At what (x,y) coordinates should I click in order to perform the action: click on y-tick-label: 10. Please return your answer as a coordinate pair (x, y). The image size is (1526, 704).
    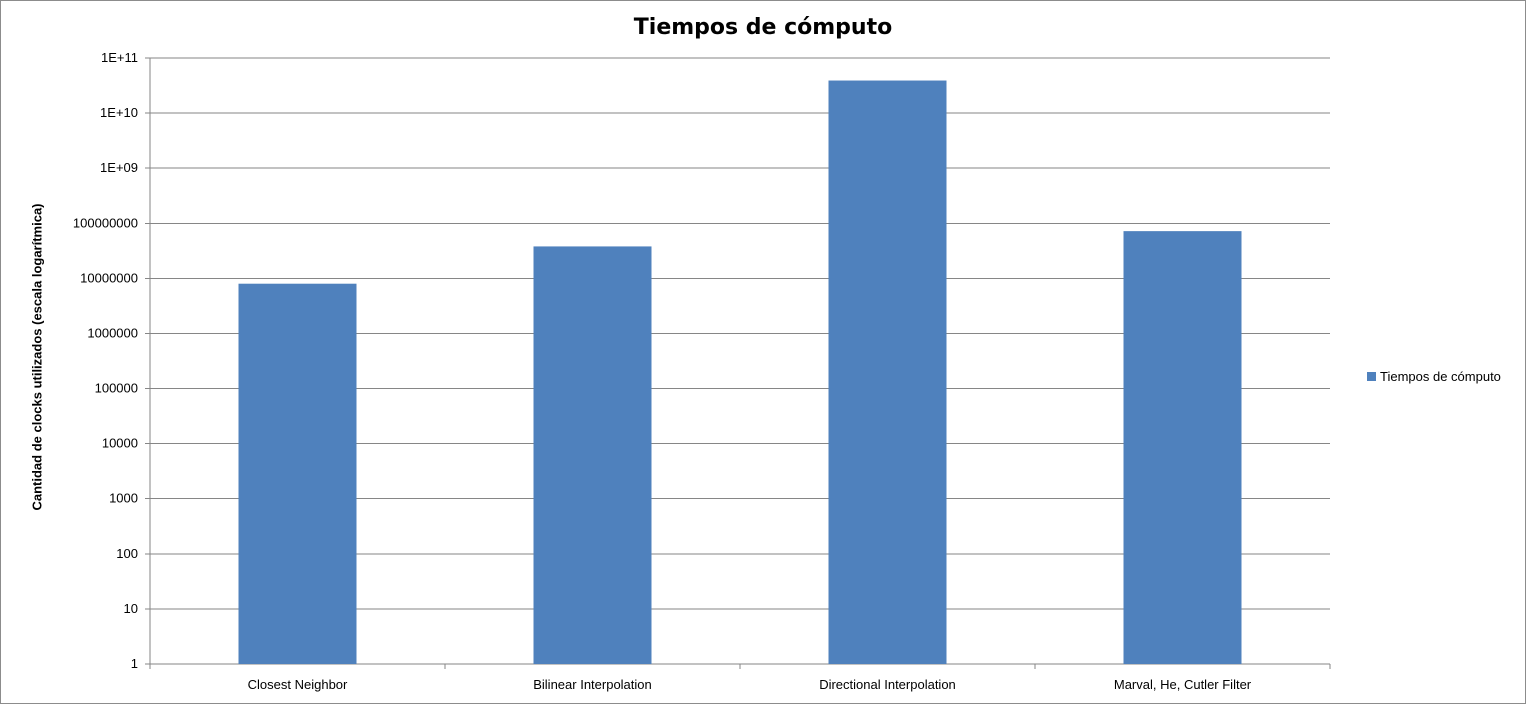
    Looking at the image, I should click on (131, 608).